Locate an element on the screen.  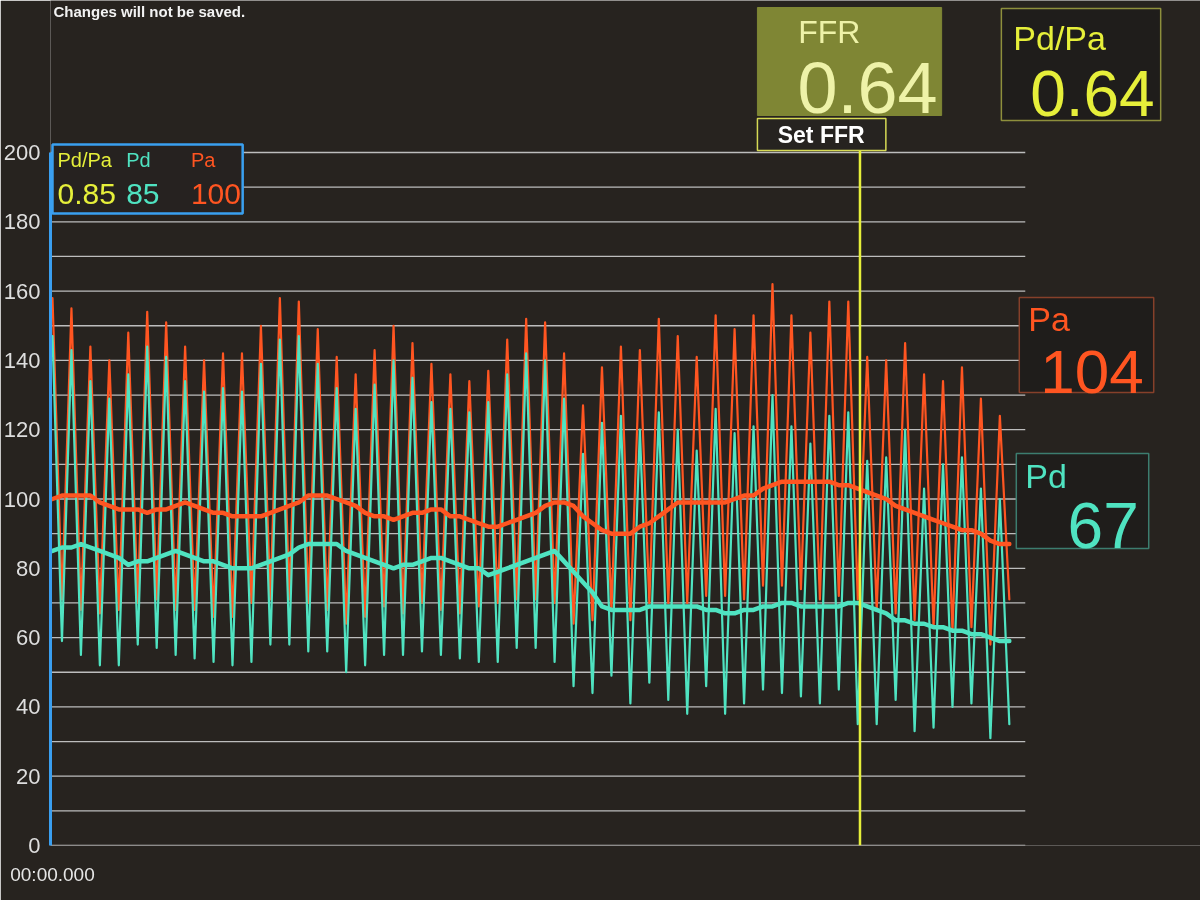
text: FFR is located at coordinates (829, 31).